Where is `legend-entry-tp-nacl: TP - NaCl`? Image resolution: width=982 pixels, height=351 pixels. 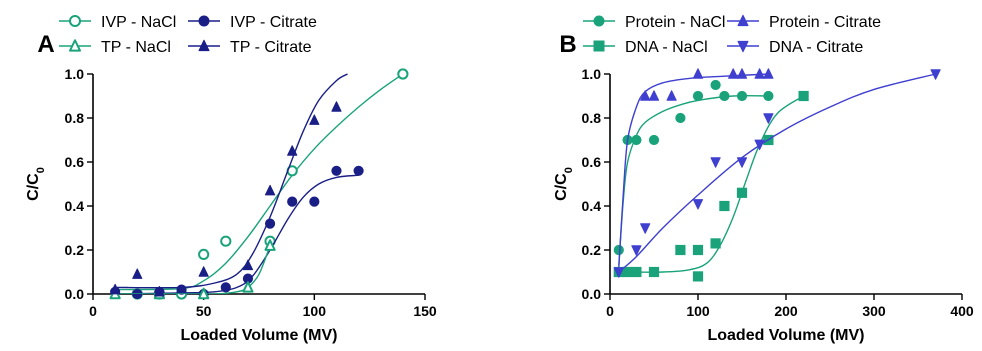
legend-entry-tp-nacl: TP - NaCl is located at coordinates (115, 47).